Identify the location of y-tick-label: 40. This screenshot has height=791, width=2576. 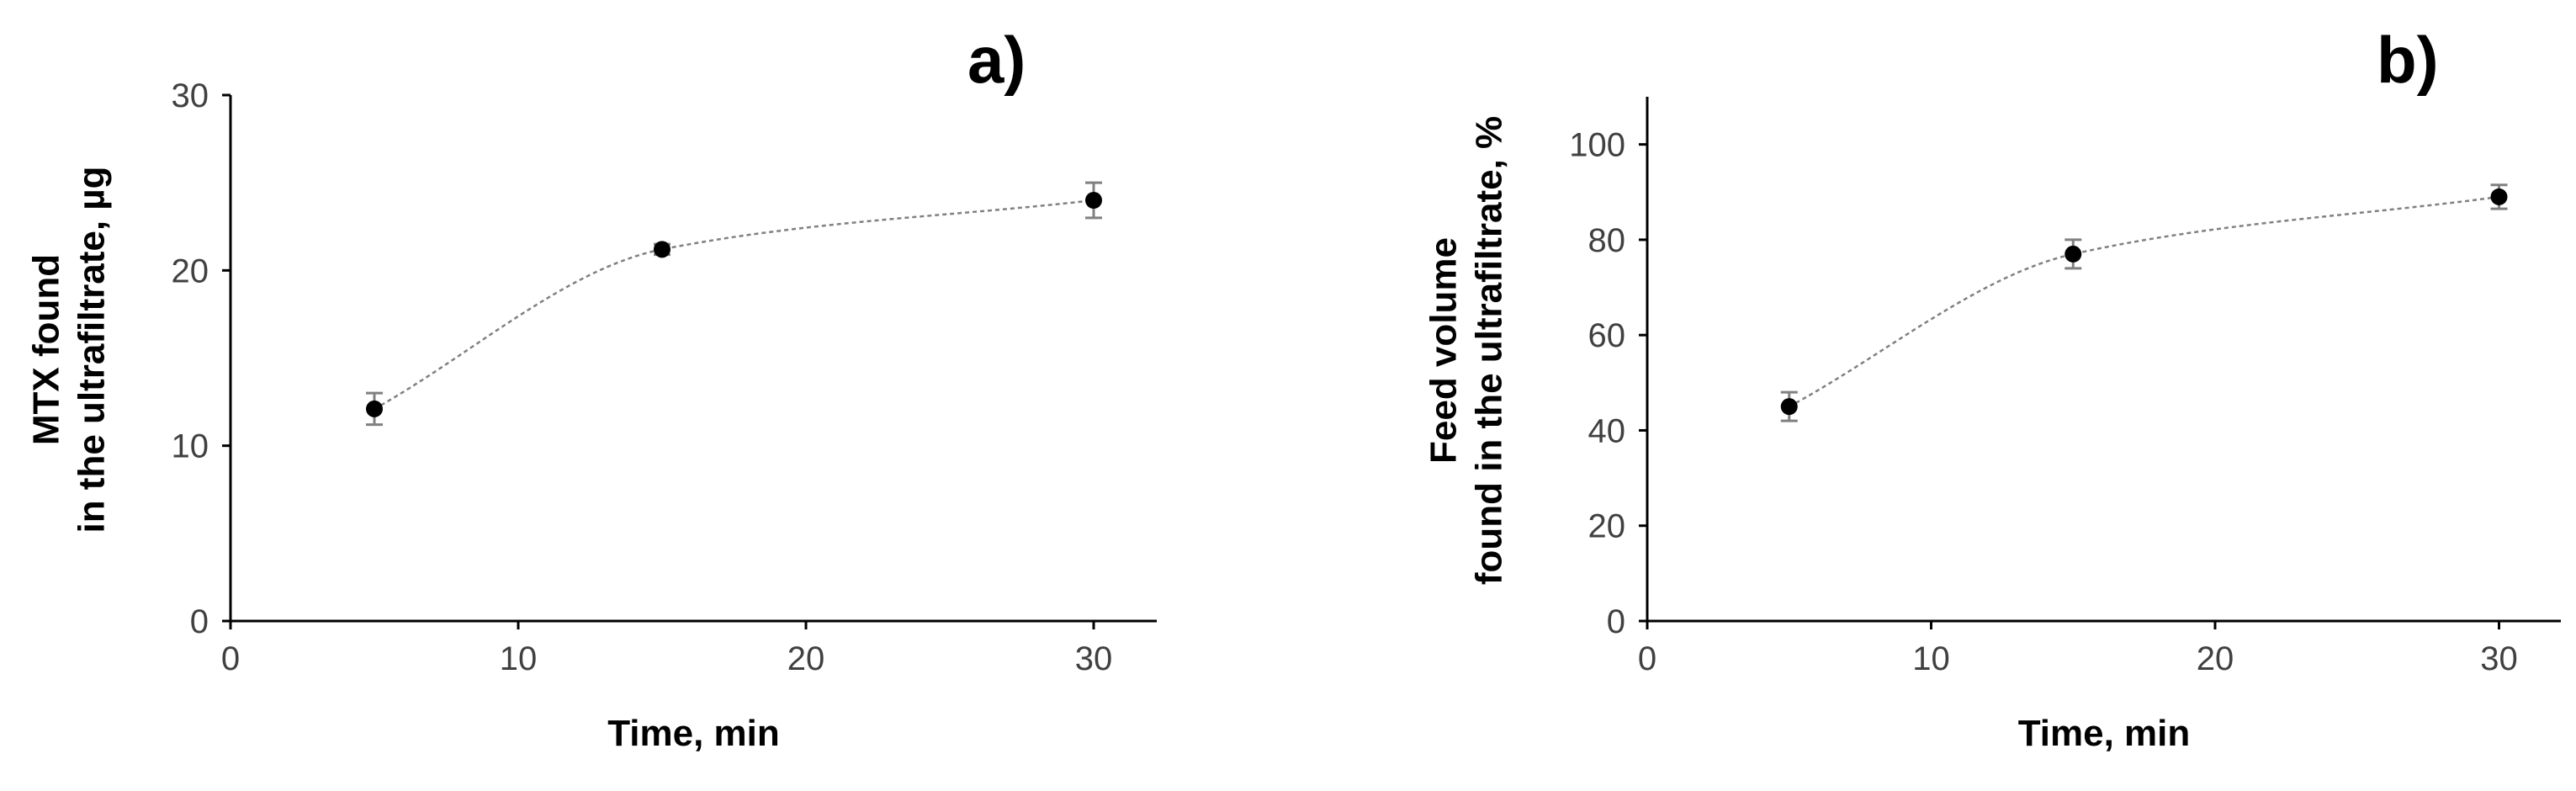
(1607, 430).